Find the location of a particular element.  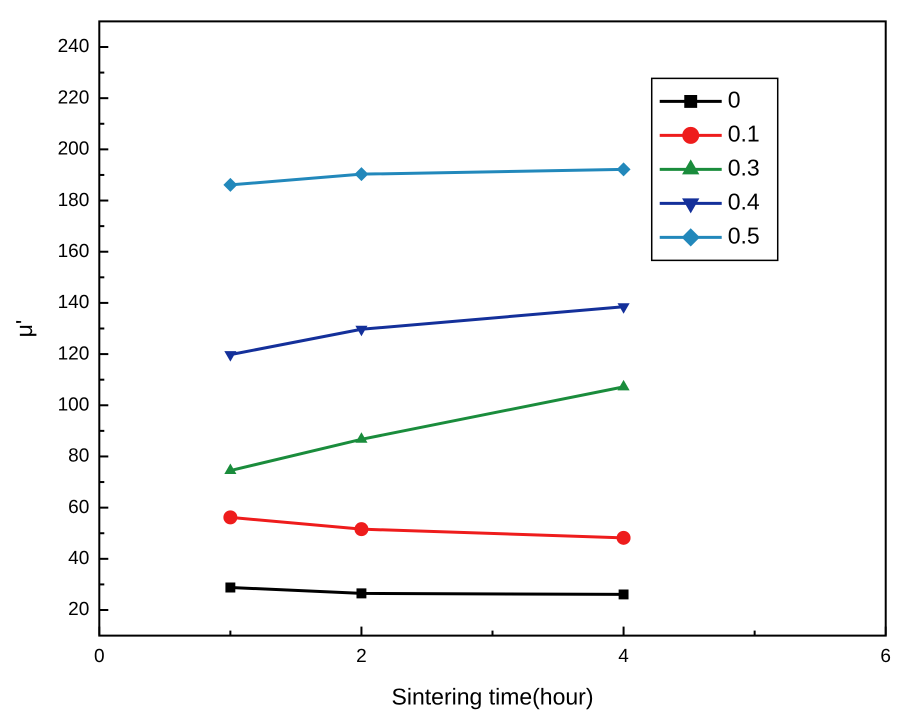

x-tick-label: 2 is located at coordinates (361, 657).